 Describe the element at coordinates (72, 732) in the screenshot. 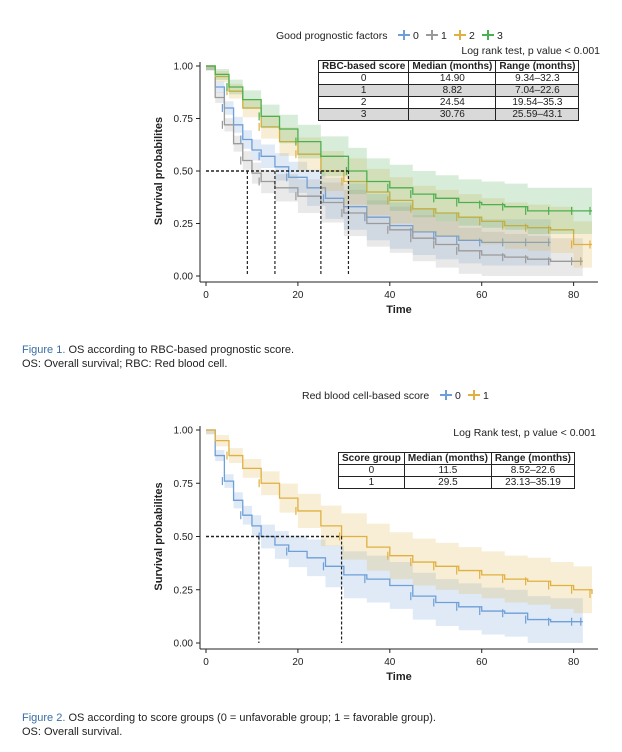

I see `caption-line-2: OS: Overall survival.` at that location.